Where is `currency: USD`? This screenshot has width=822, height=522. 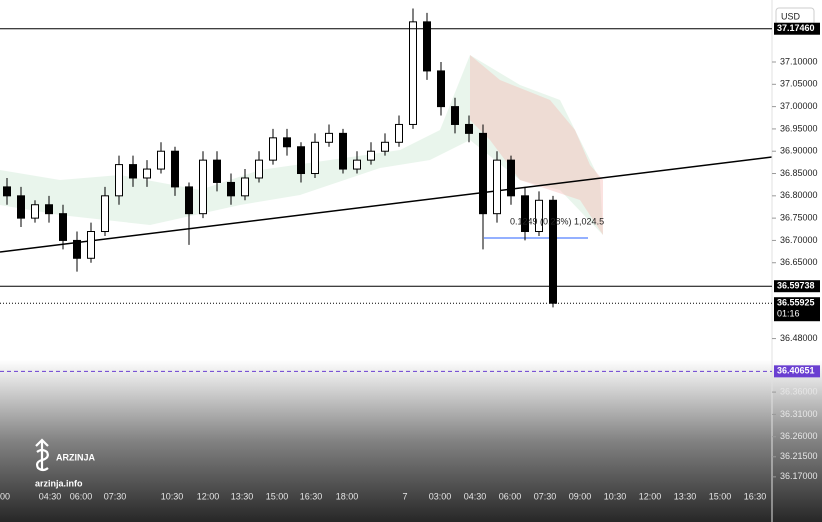
currency: USD is located at coordinates (791, 16).